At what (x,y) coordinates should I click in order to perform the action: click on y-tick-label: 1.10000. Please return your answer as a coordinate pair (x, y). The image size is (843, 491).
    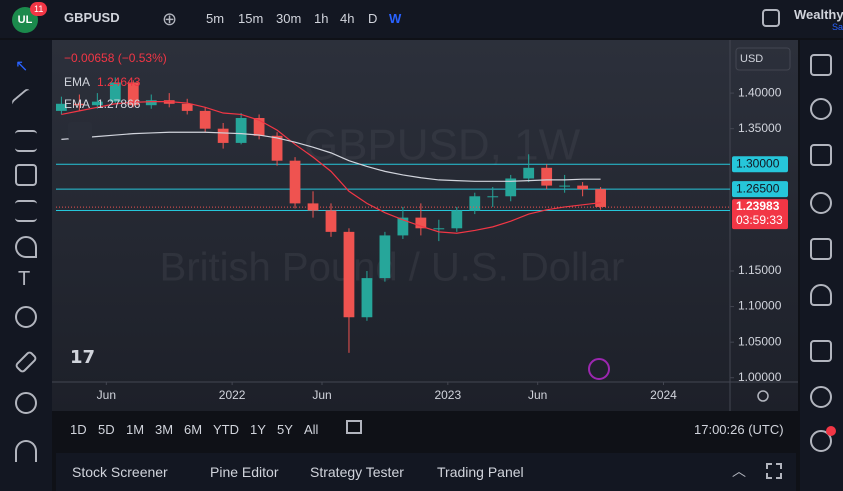
    Looking at the image, I should click on (760, 306).